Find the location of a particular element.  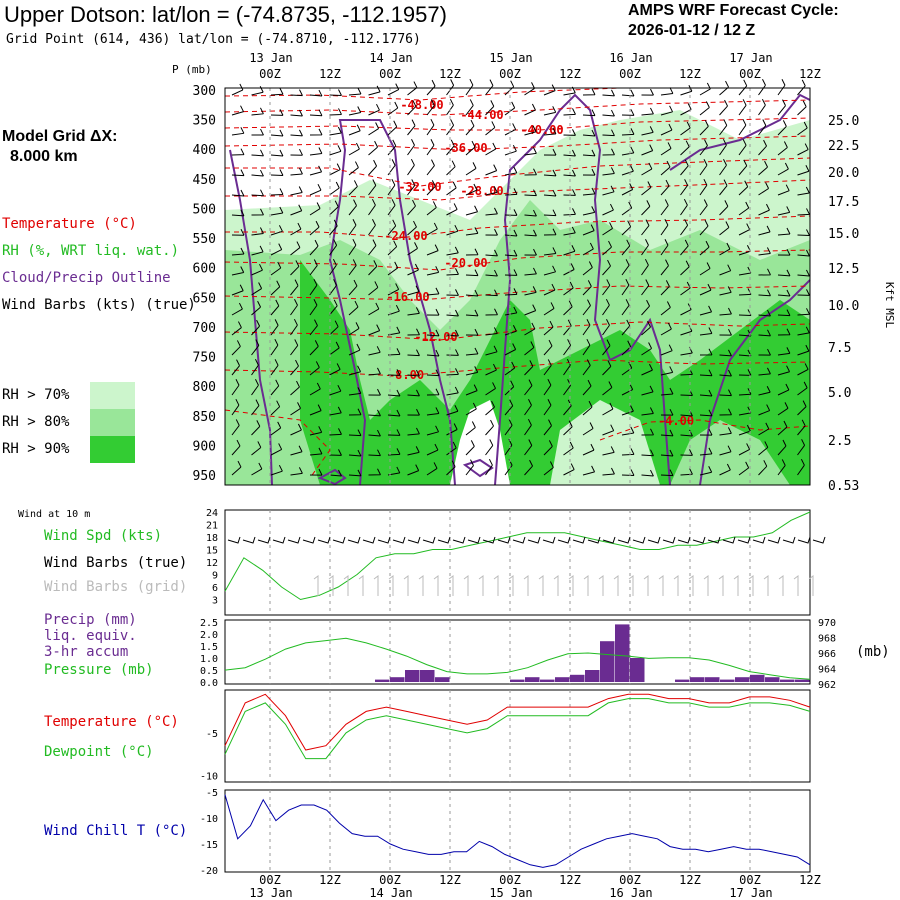

kft-tick: 5.0 is located at coordinates (839, 393).